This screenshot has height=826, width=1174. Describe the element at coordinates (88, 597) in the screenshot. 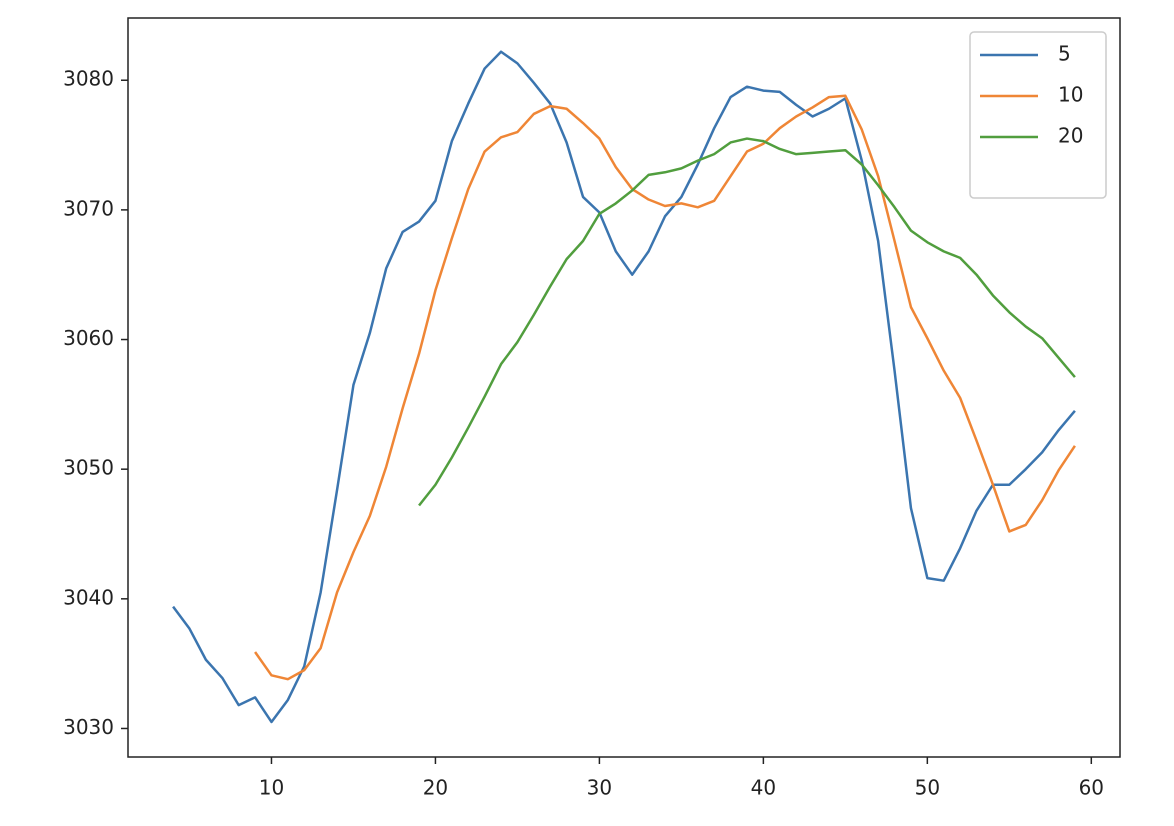

I see `y-tick-label: 3040` at that location.